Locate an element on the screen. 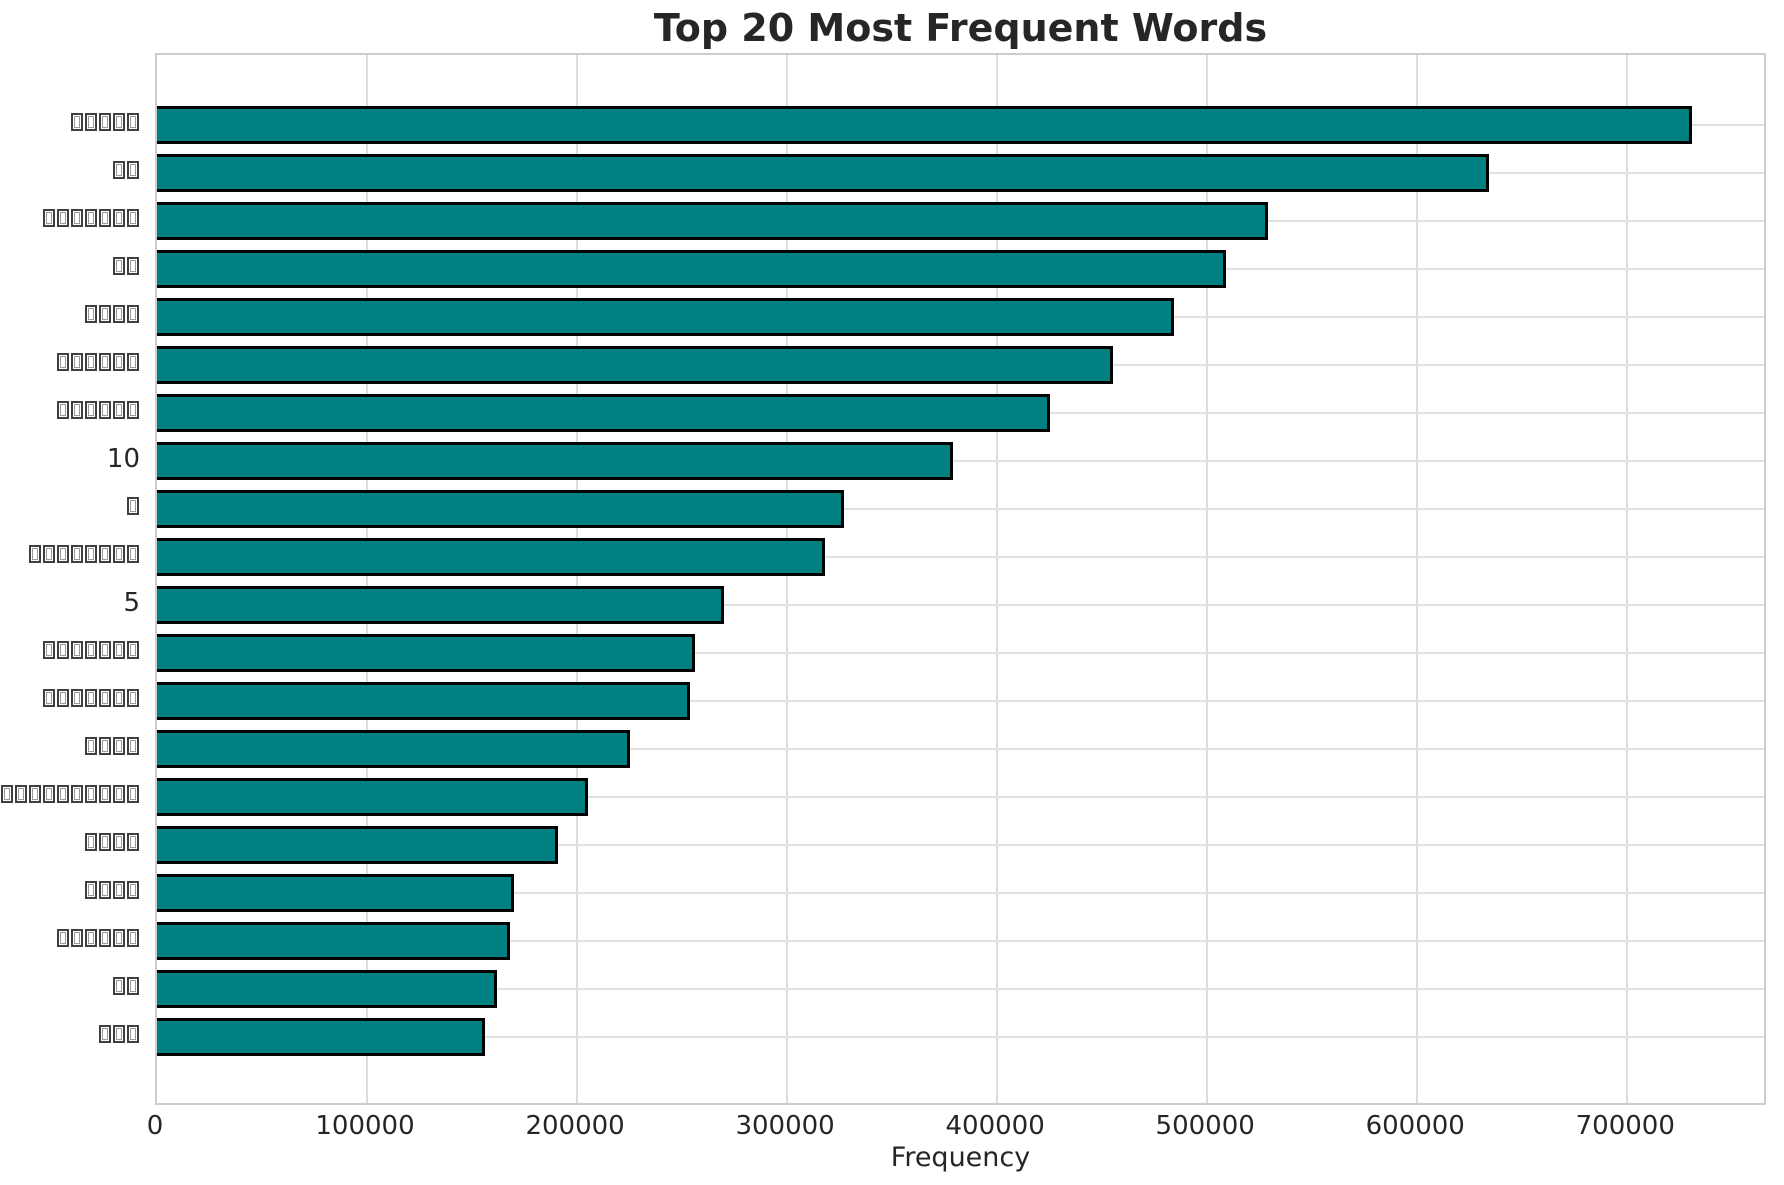 The width and height of the screenshot is (1784, 1185). x-tick-label: 0 is located at coordinates (155, 1126).